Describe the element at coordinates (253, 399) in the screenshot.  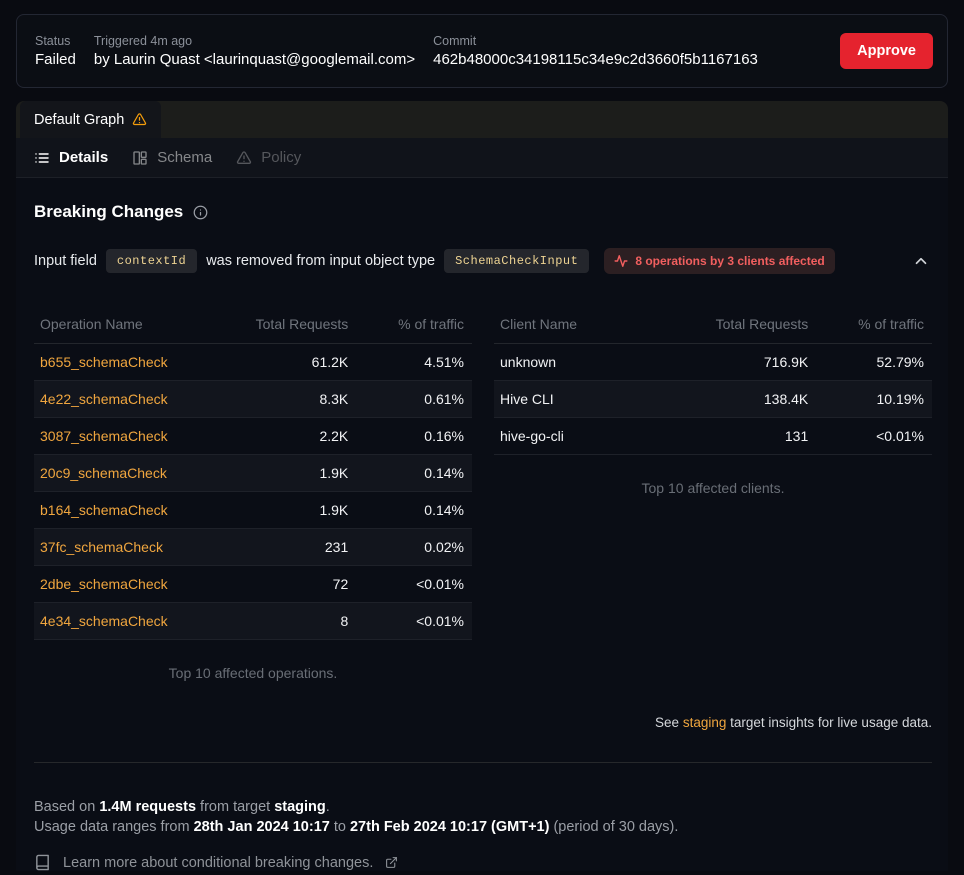
I see `table-row: 4e22_schemaCheck 8.3K 0.61%` at that location.